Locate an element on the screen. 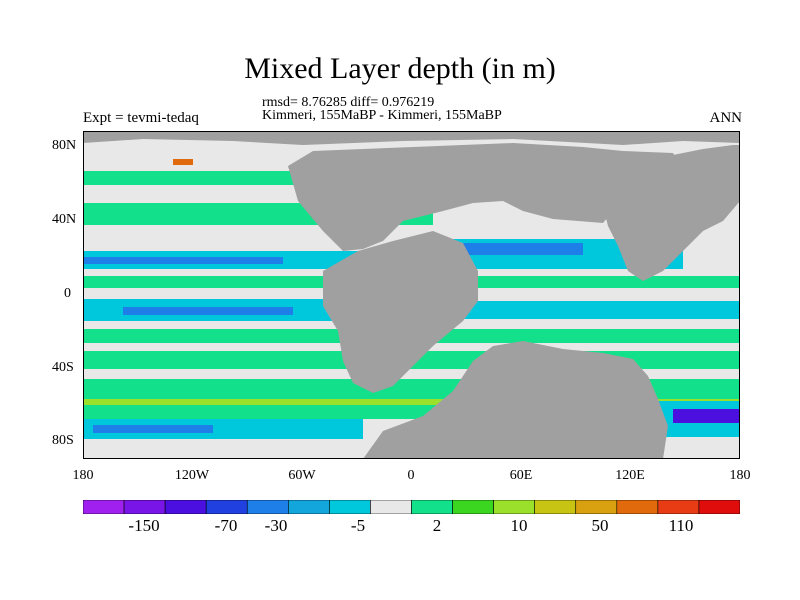 The width and height of the screenshot is (800, 600). north-landmass is located at coordinates (485, 197).